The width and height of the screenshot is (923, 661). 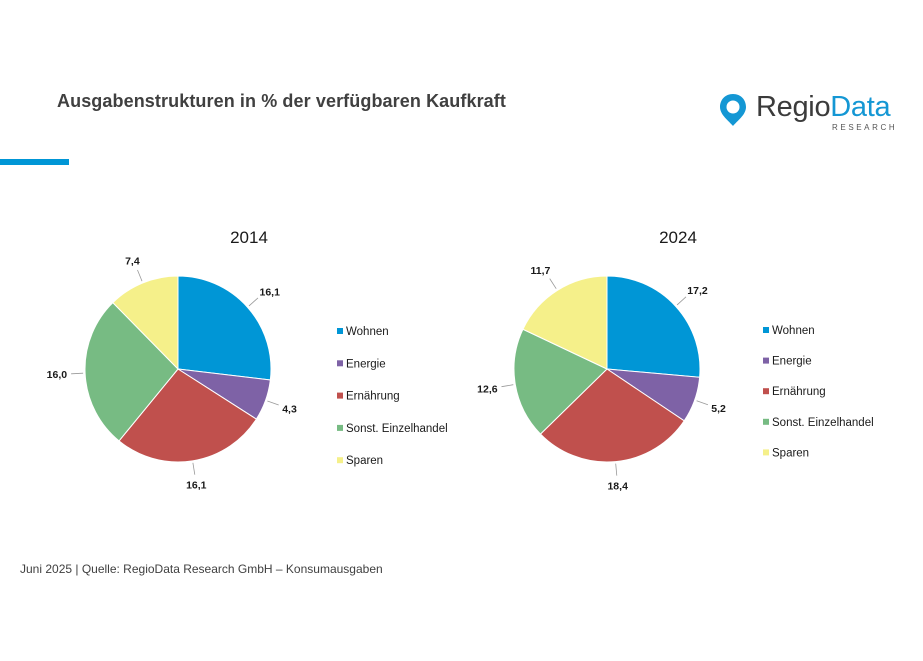 I want to click on legend-label-ernahrung-2024: Ernährung, so click(x=799, y=392).